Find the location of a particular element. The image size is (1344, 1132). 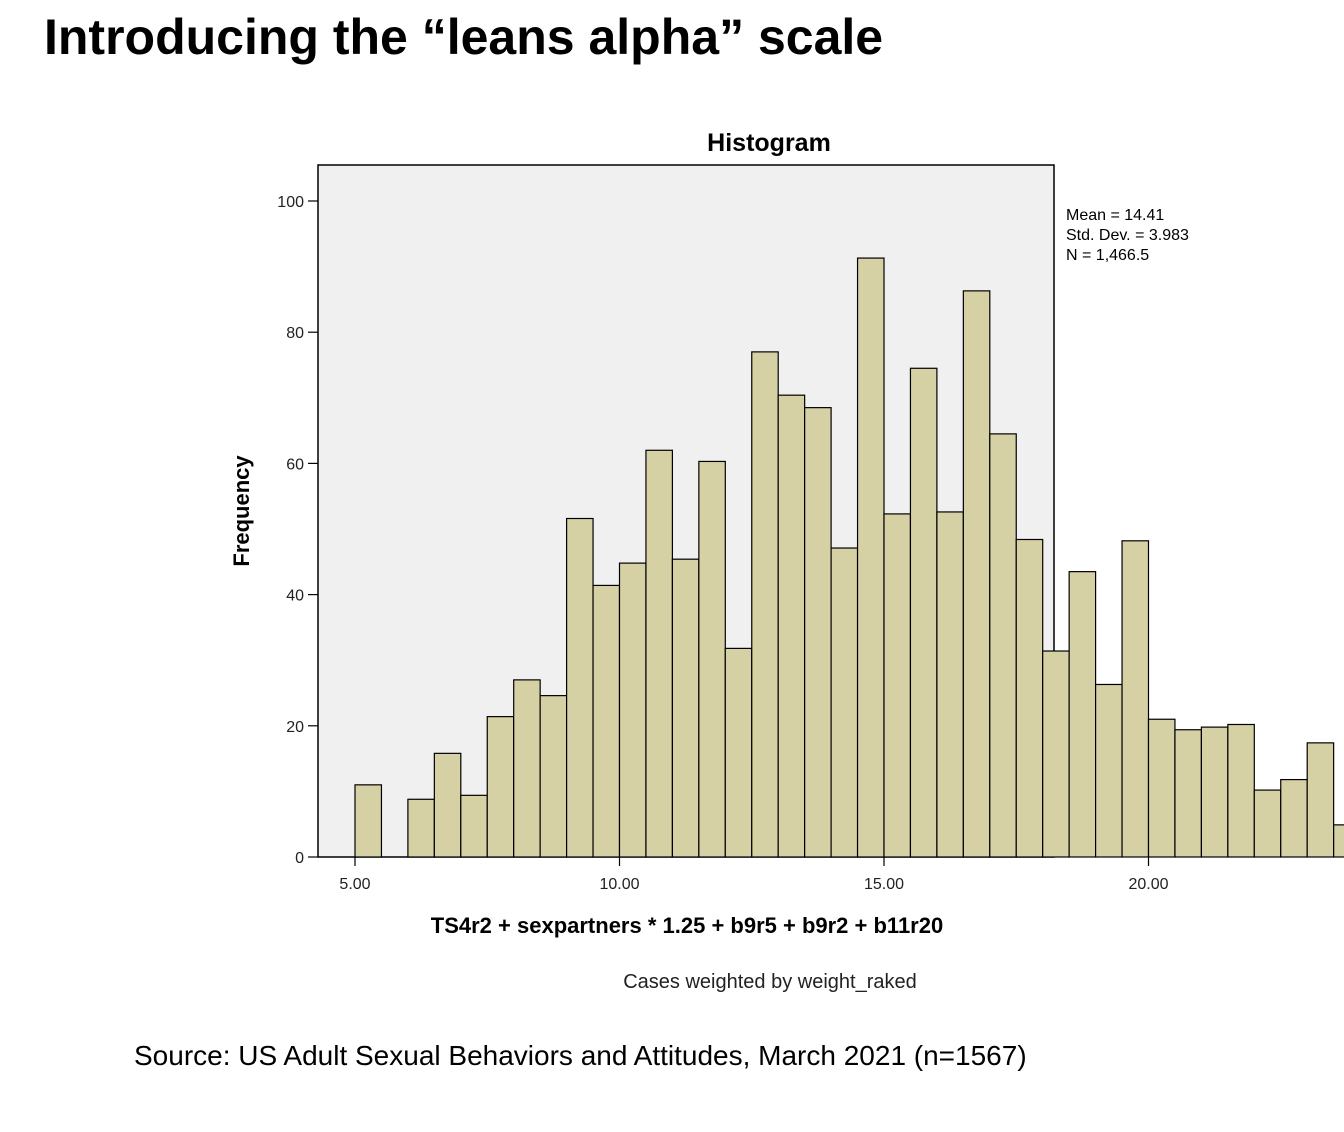

chart-title: Histogram is located at coordinates (769, 143).